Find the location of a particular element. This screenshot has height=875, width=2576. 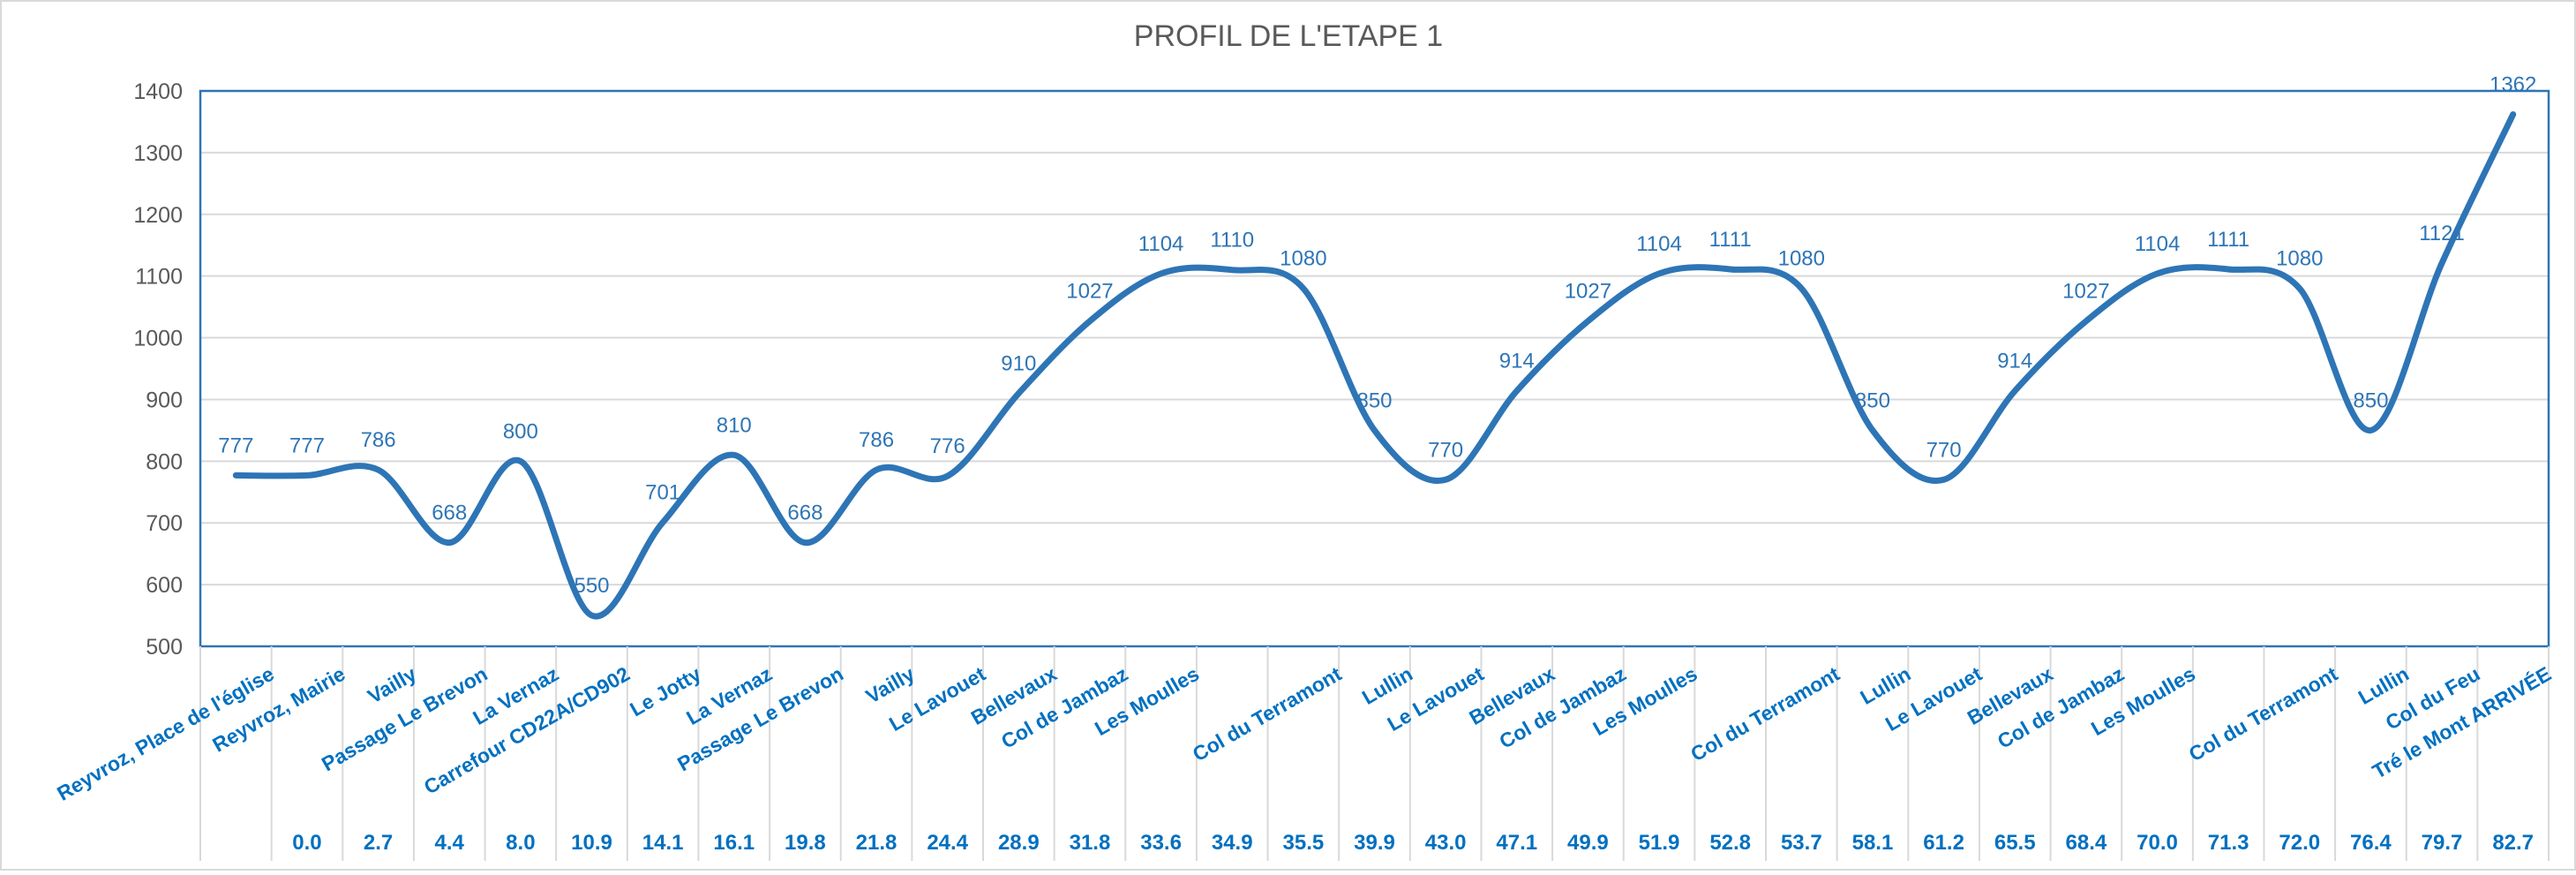

distance-label: 47.1 is located at coordinates (1516, 843).